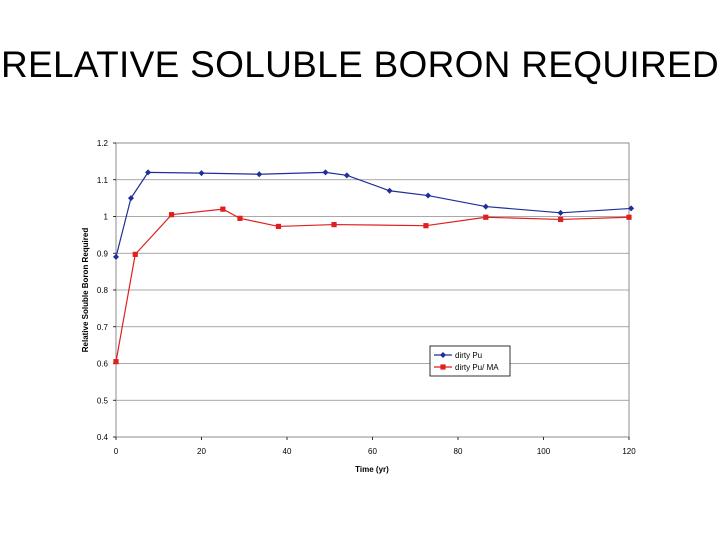  I want to click on y-tick-label: 1.1, so click(103, 180).